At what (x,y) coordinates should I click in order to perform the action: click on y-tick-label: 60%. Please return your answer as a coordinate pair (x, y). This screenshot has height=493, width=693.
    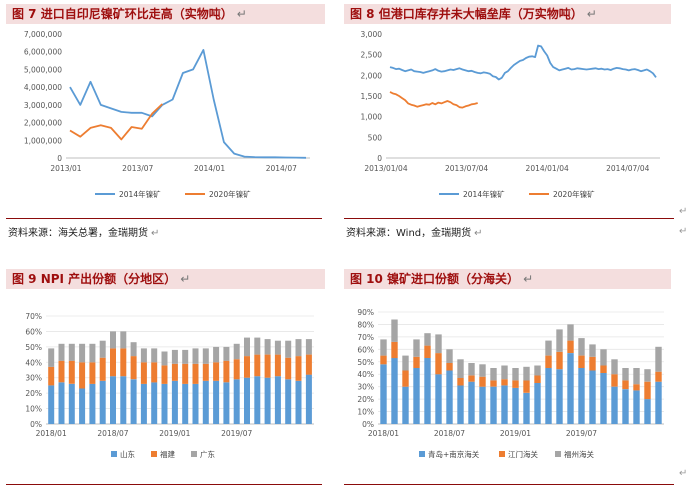
    Looking at the image, I should click on (33, 331).